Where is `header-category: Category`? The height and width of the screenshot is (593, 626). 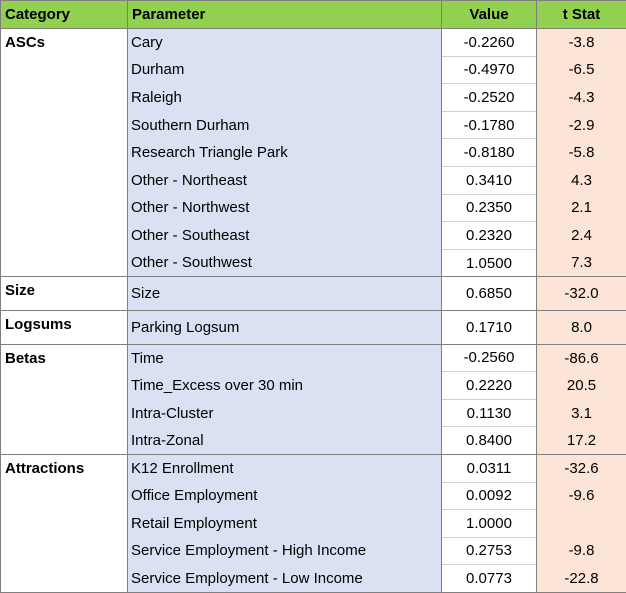
header-category: Category is located at coordinates (64, 15).